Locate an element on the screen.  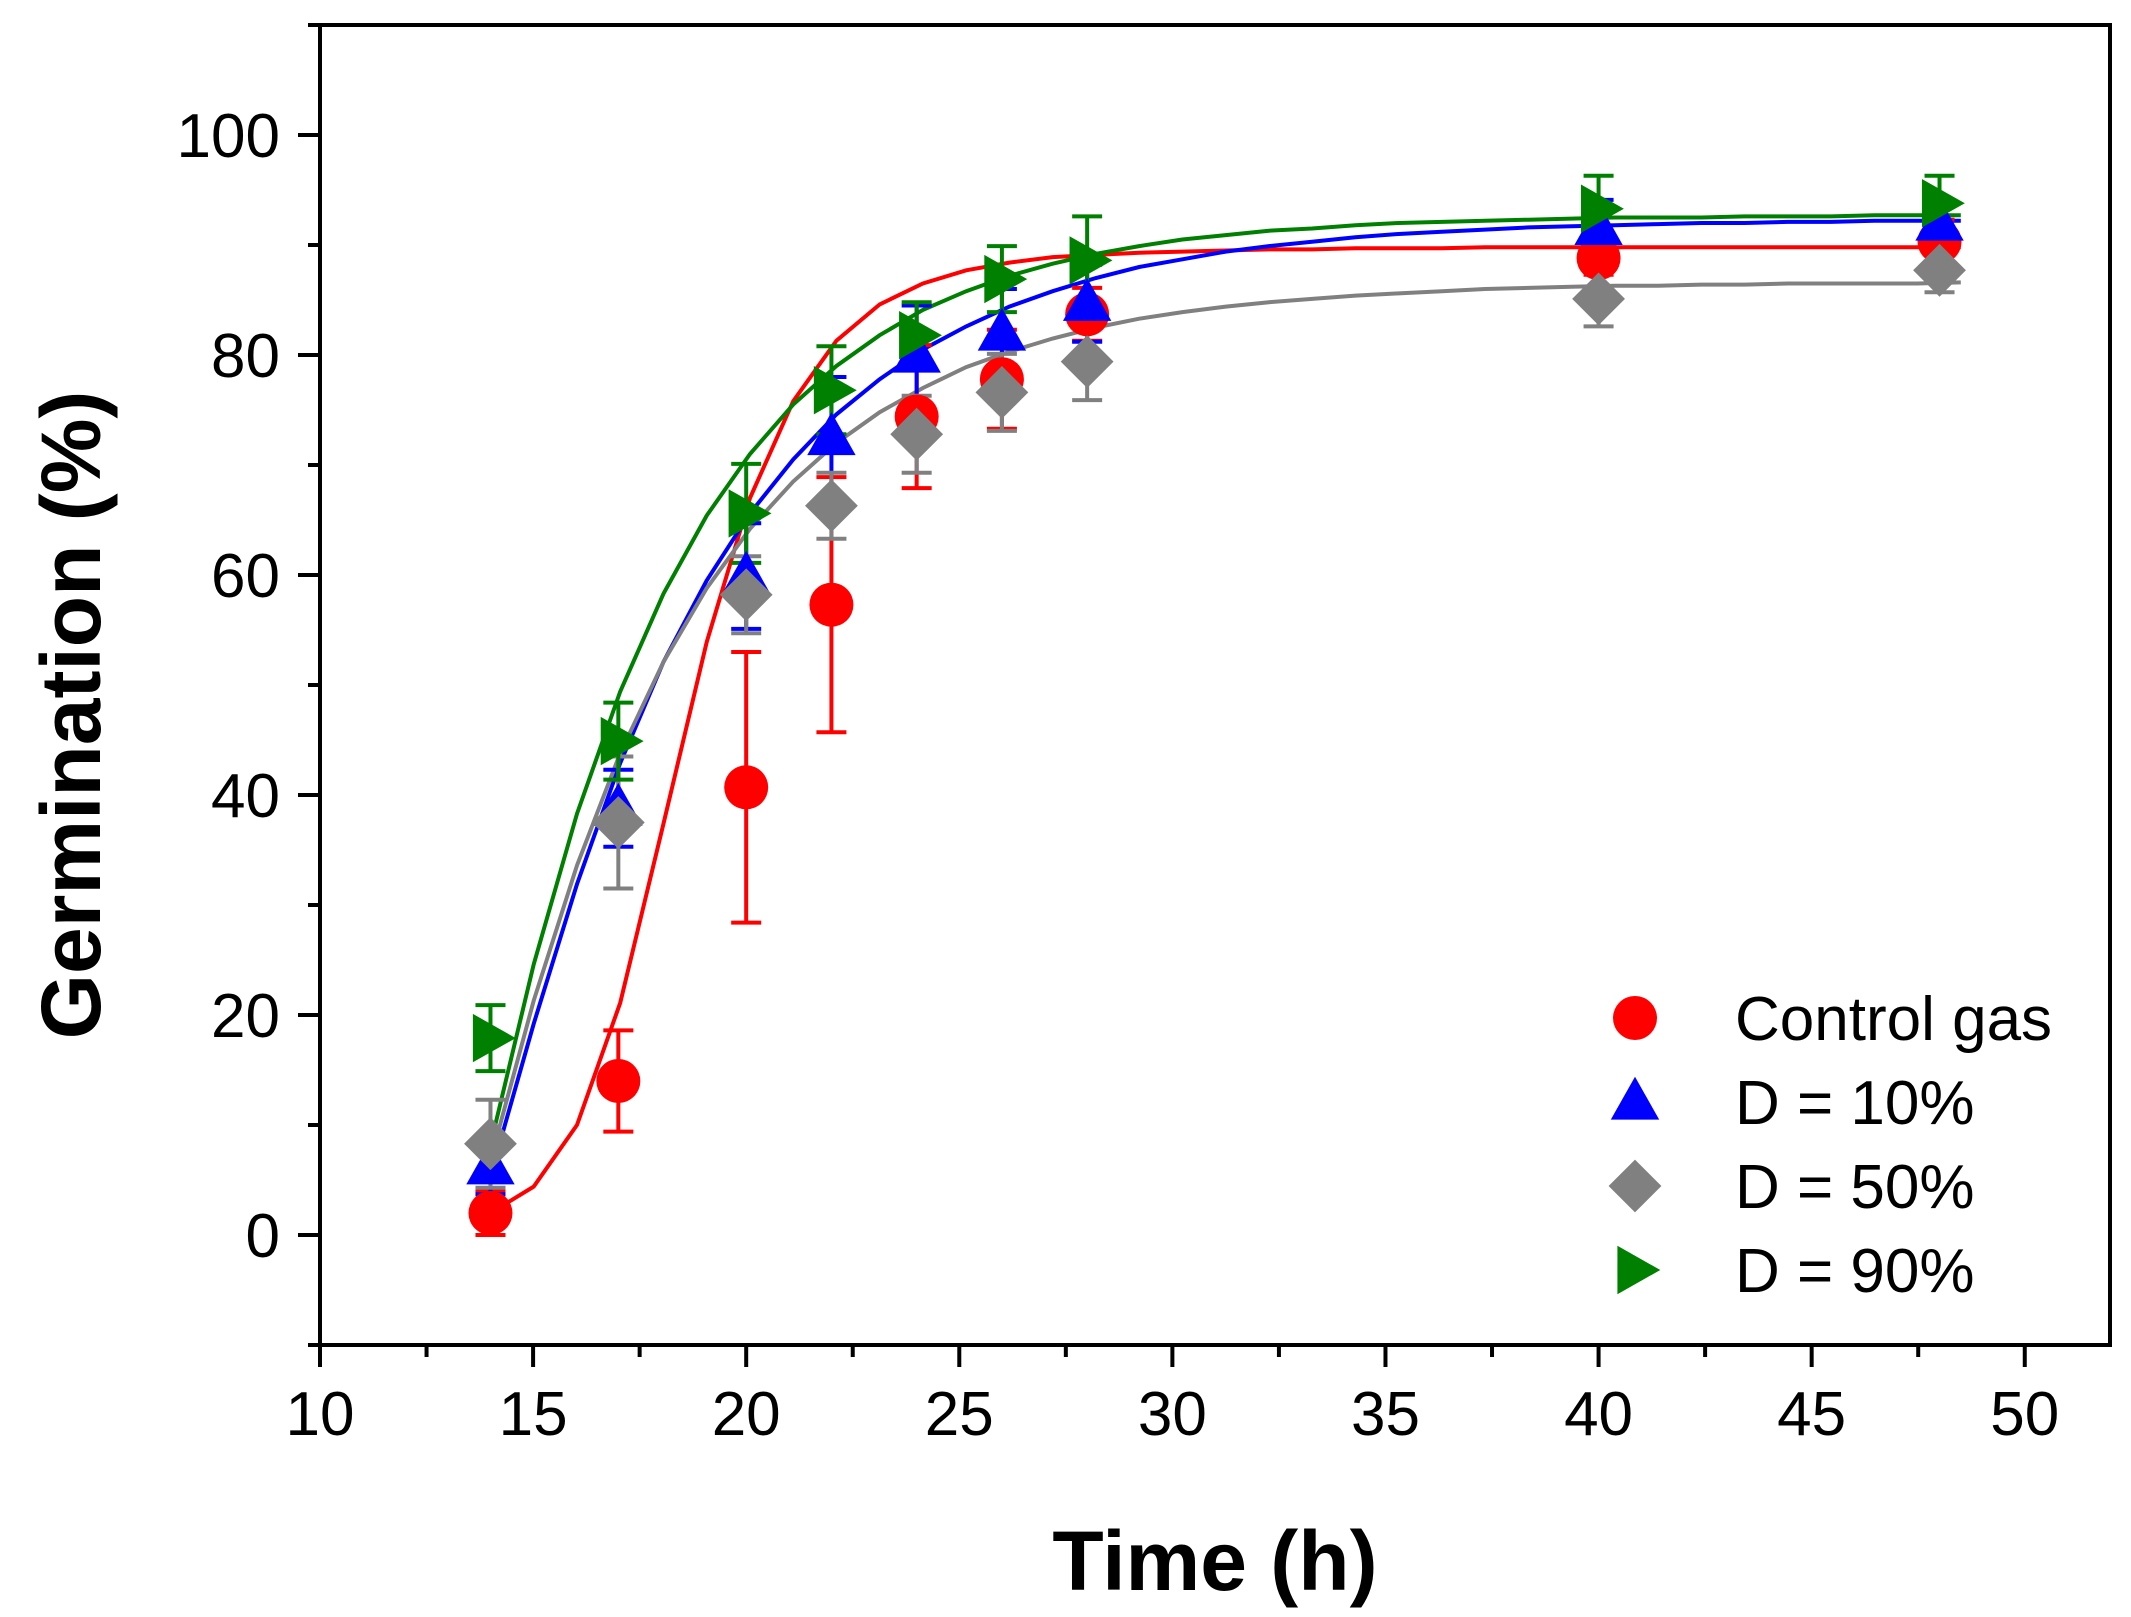
legend-label: D = 10% is located at coordinates (1855, 1103).